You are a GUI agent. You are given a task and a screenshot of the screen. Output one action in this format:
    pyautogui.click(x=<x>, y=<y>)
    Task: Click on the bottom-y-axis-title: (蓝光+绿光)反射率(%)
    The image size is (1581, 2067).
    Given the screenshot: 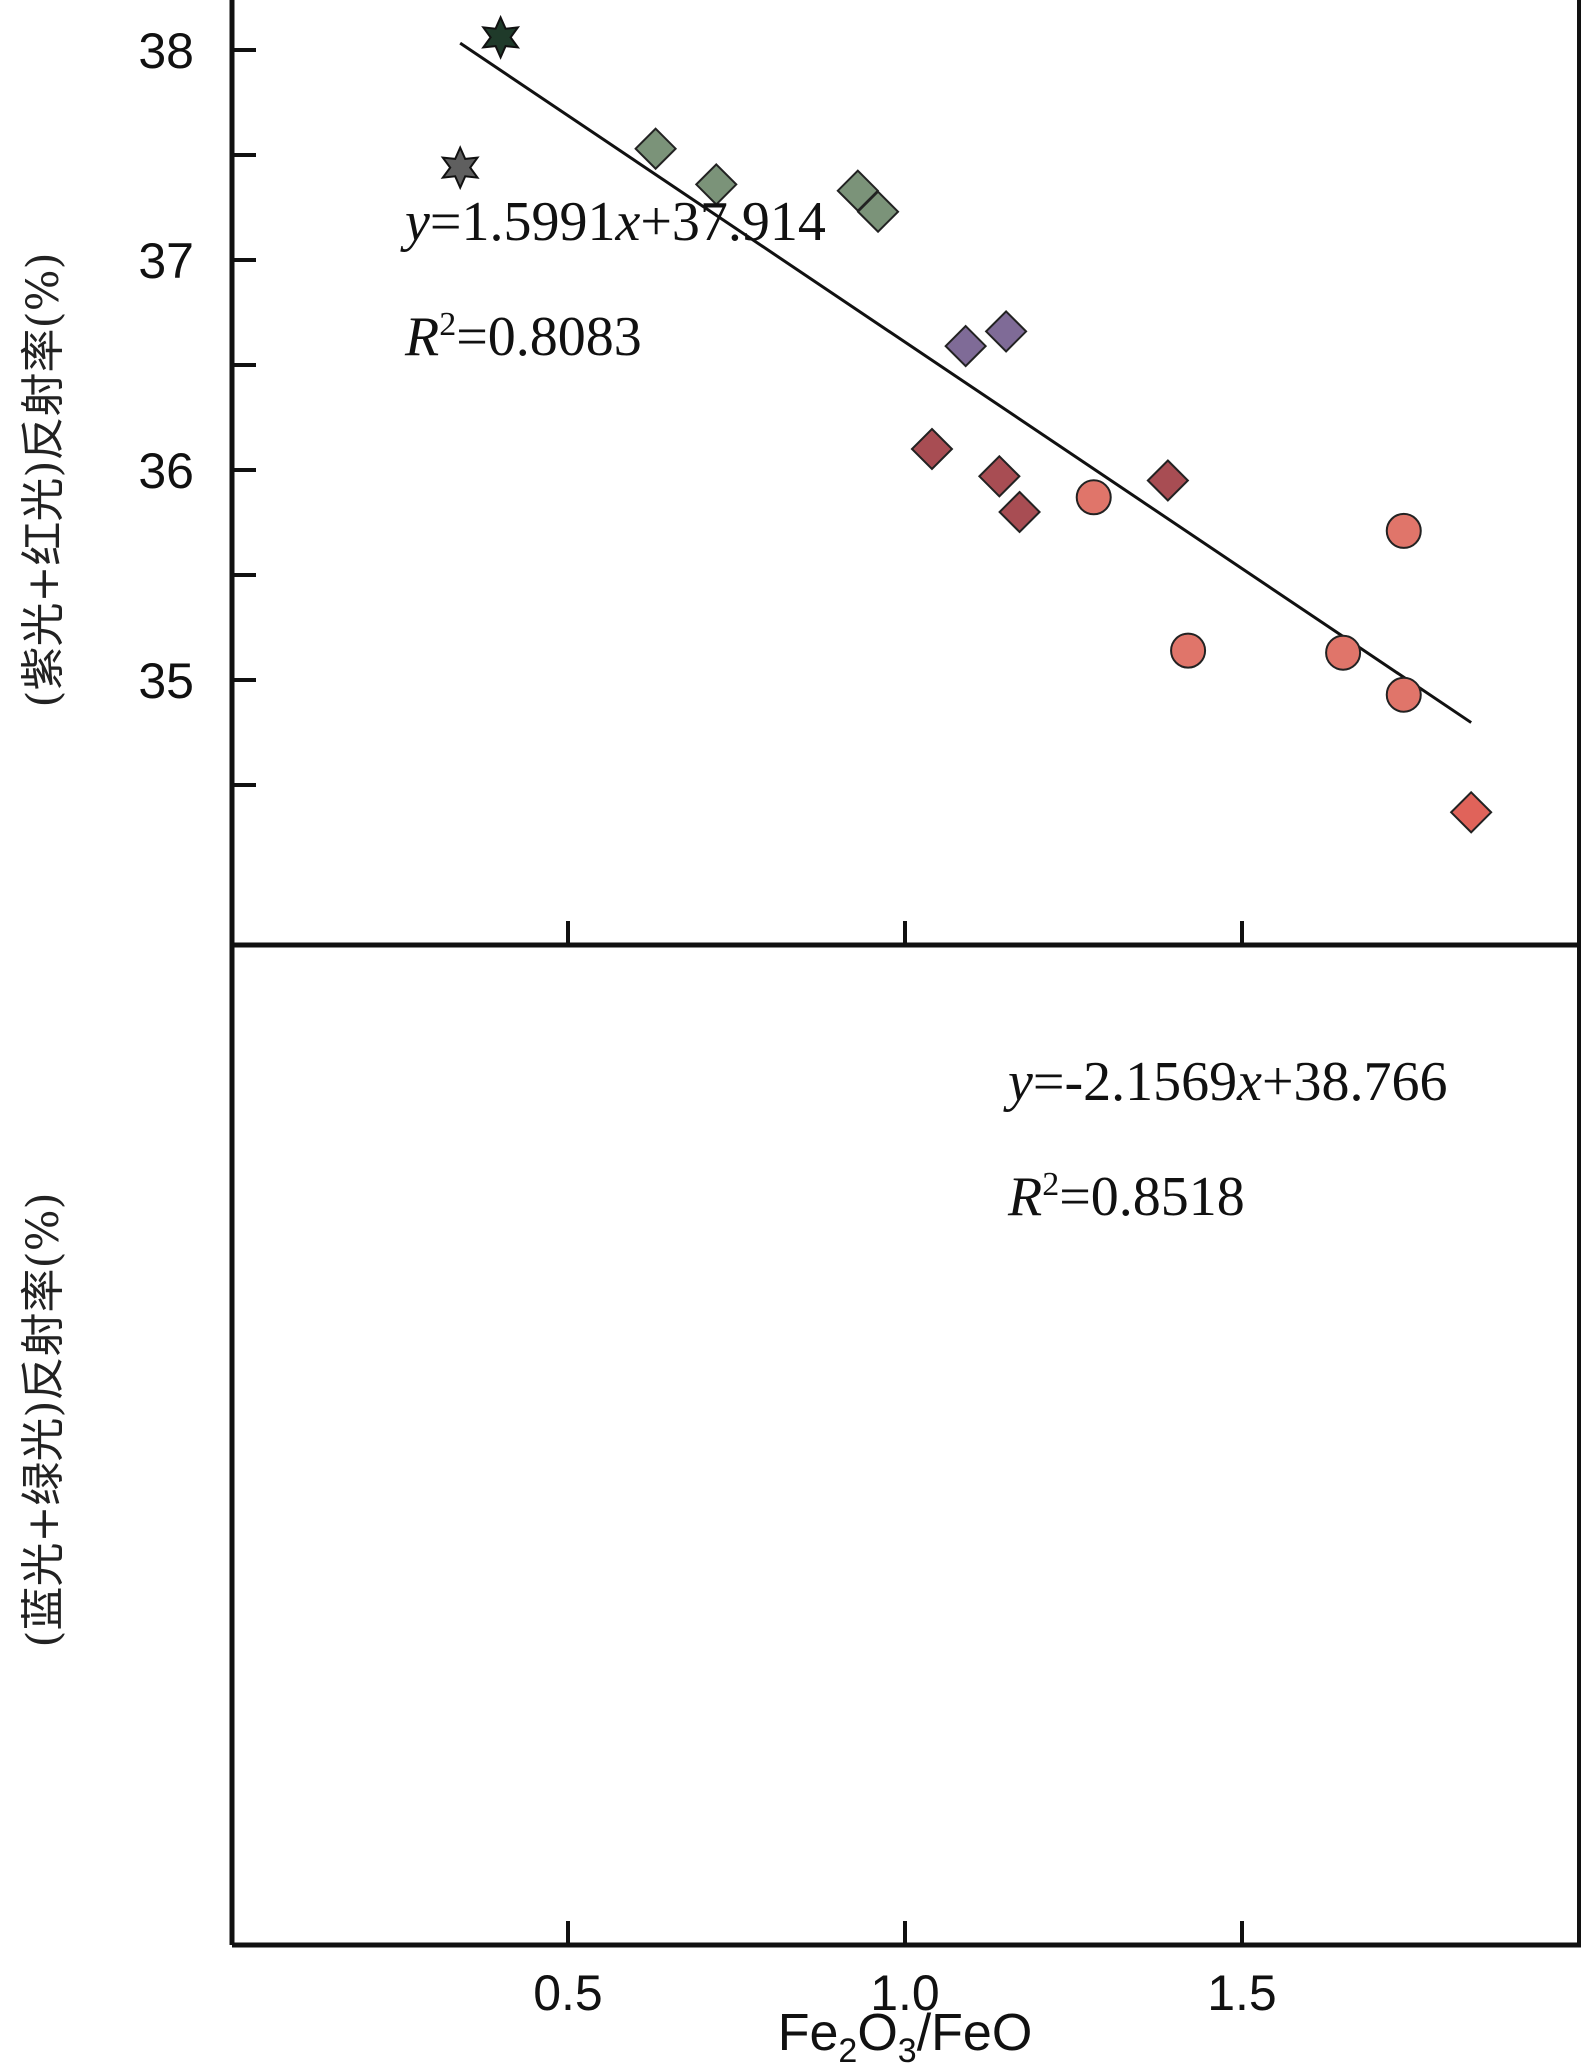 What is the action you would take?
    pyautogui.click(x=43, y=1419)
    